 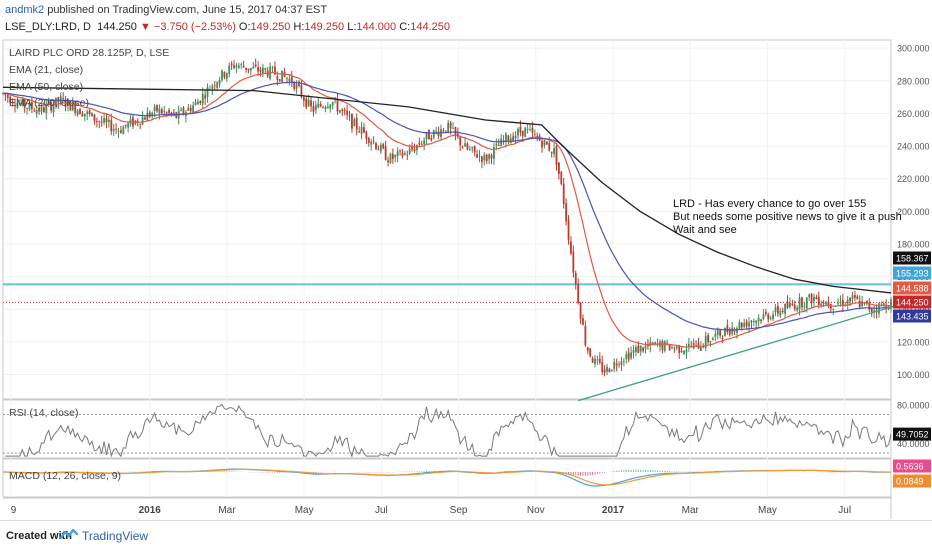 I want to click on macd-signal-line, so click(x=447, y=477).